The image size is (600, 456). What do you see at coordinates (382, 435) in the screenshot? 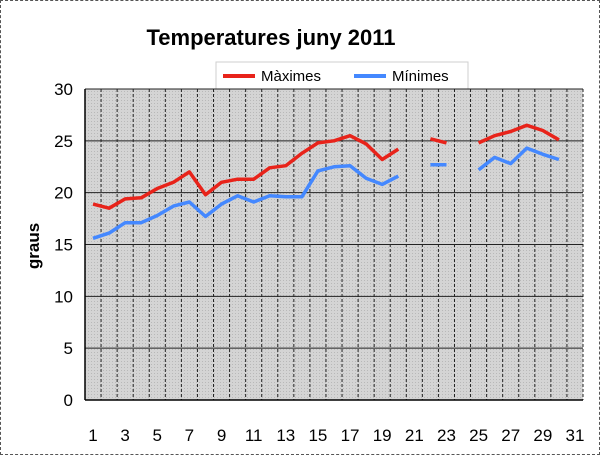
I see `x-tick-label: 19` at bounding box center [382, 435].